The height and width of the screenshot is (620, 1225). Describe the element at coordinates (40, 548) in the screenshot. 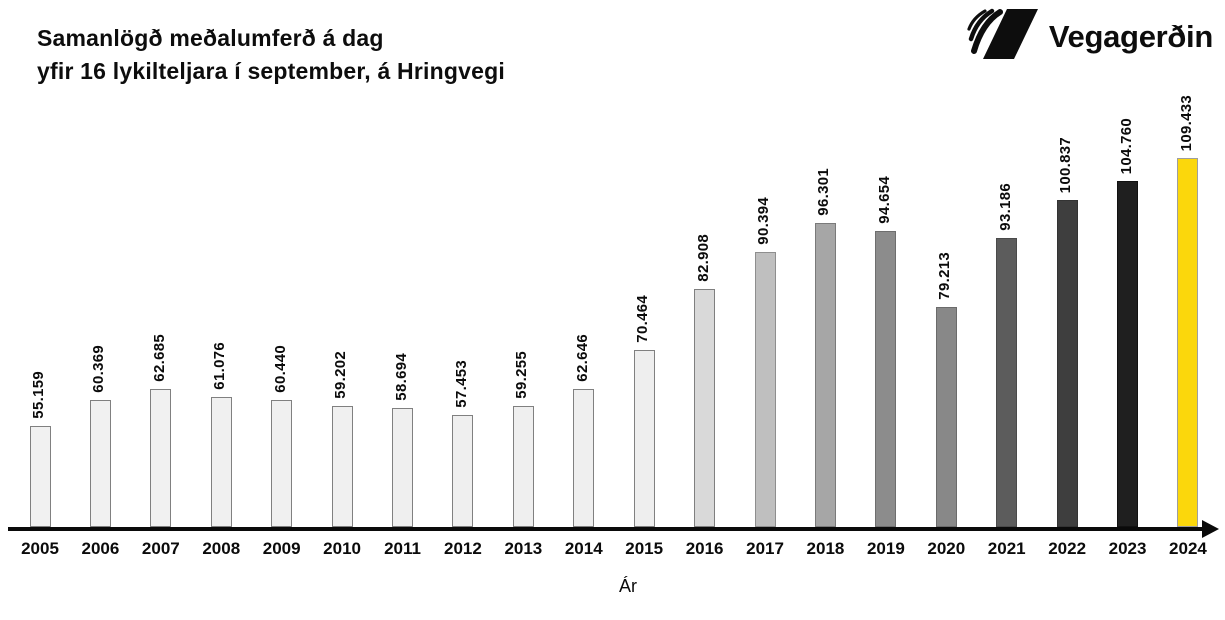

I see `x-tick-label-2005: 2005` at that location.